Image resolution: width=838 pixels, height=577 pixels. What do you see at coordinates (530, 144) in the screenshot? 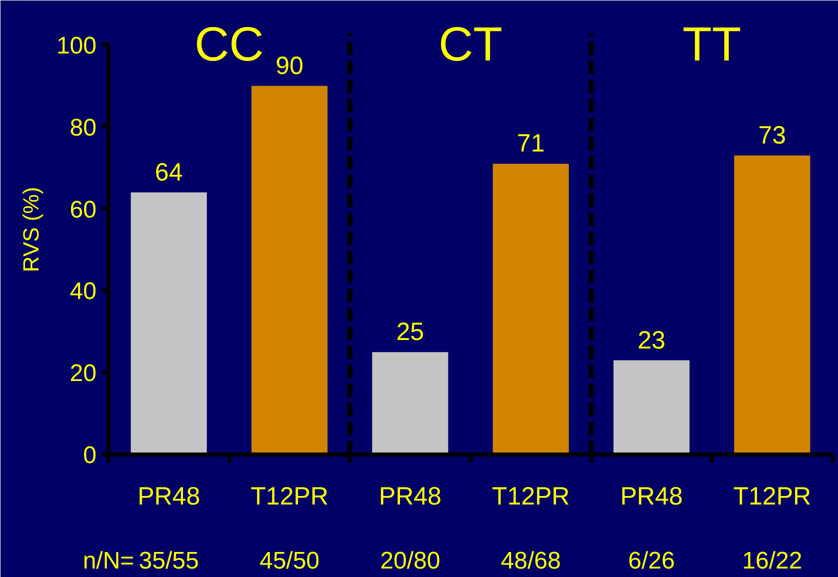
I see `data-label: 71` at bounding box center [530, 144].